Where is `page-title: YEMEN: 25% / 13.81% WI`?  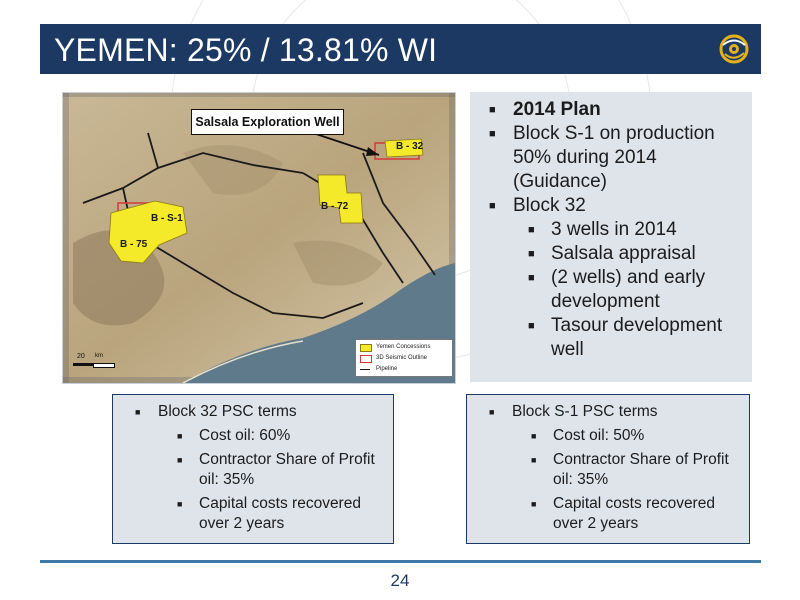 page-title: YEMEN: 25% / 13.81% WI is located at coordinates (246, 50).